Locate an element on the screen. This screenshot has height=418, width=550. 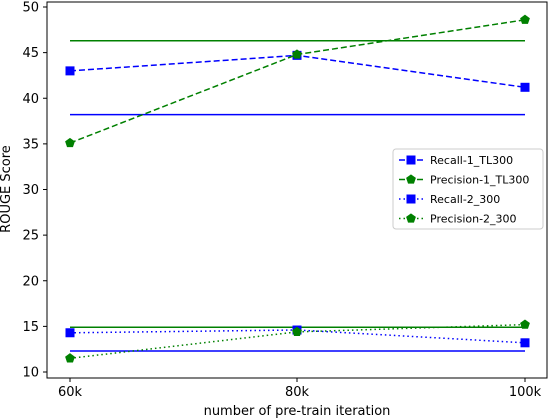
legend-box is located at coordinates (468, 189).